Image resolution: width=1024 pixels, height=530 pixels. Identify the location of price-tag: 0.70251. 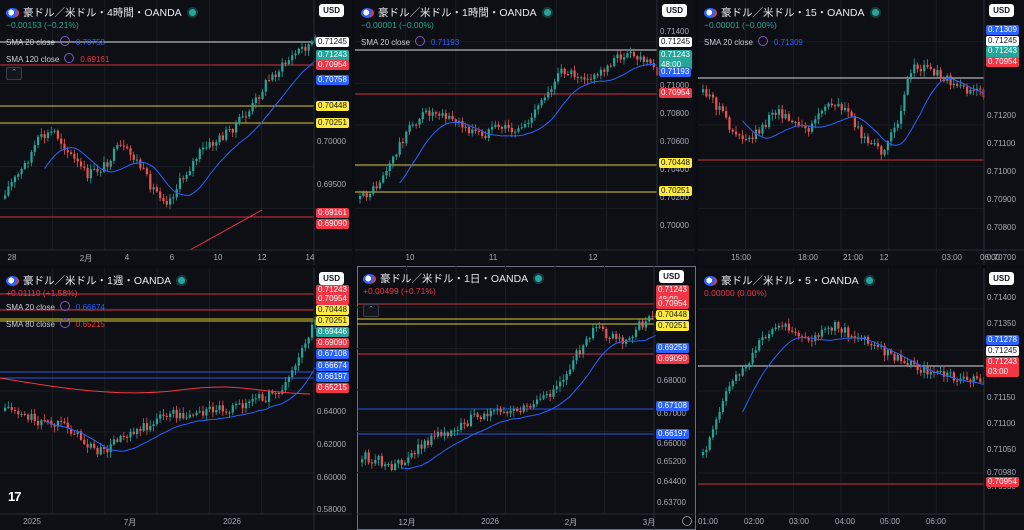
(332, 123).